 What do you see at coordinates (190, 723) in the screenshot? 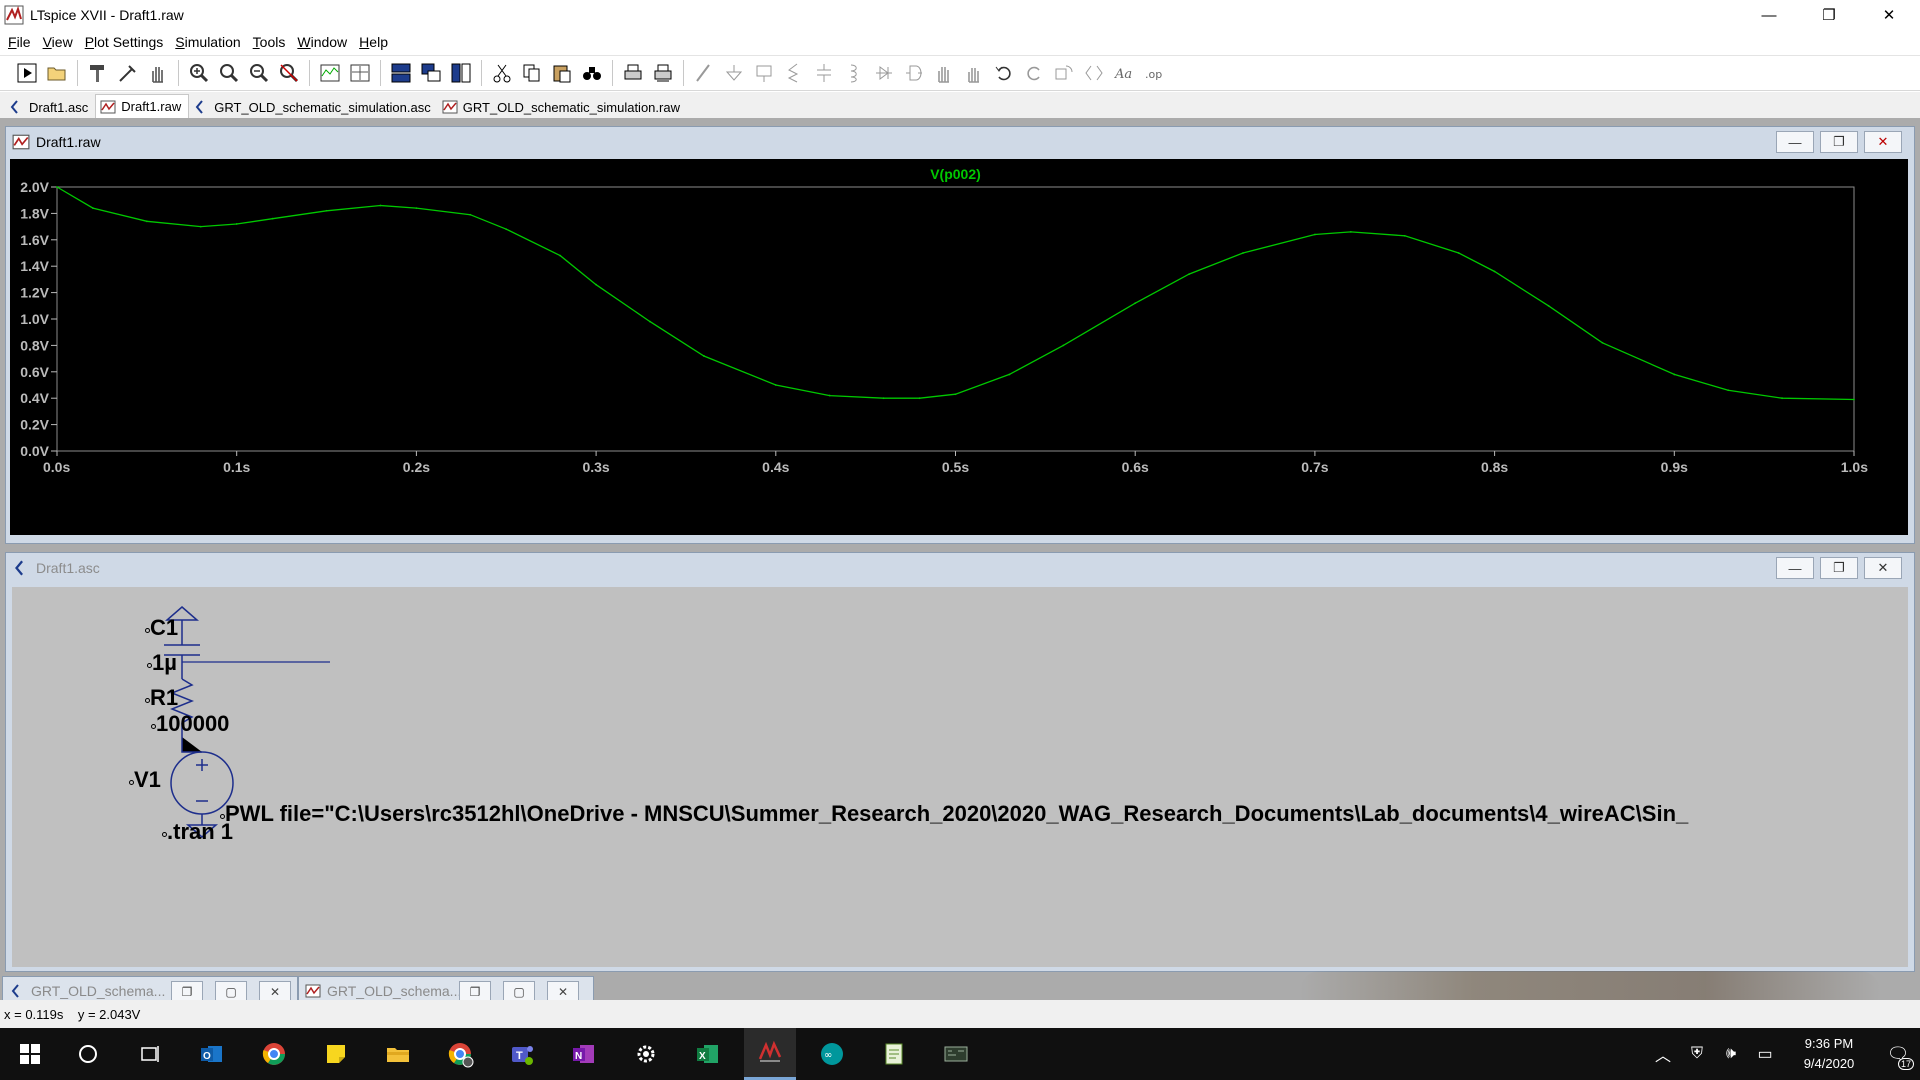
I see `r1-value-label: 100000` at bounding box center [190, 723].